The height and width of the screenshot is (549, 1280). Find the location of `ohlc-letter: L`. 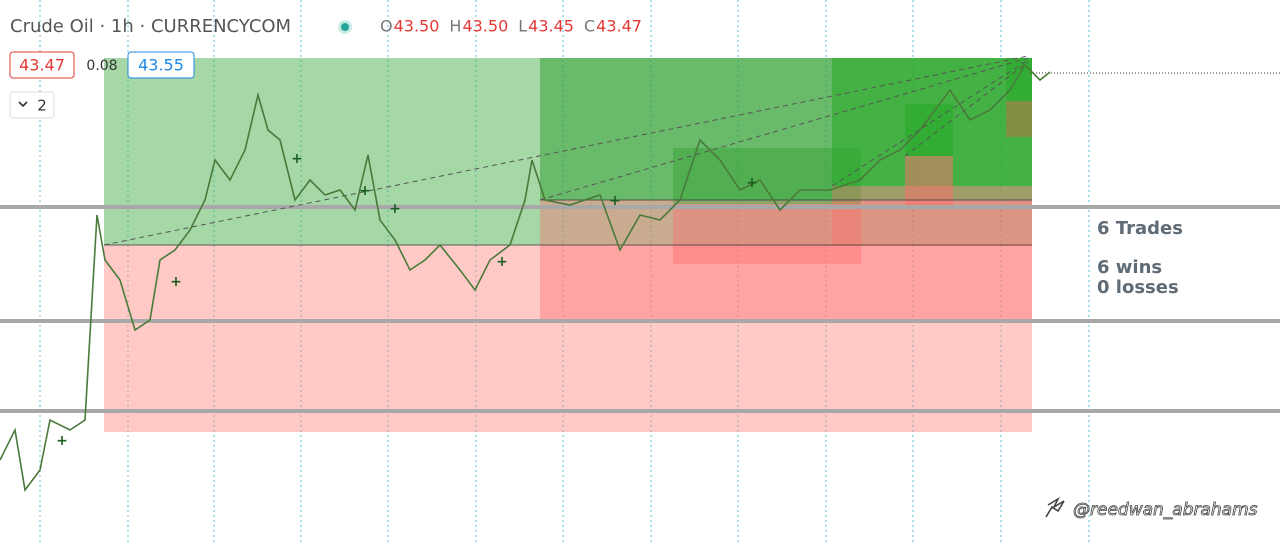

ohlc-letter: L is located at coordinates (522, 26).